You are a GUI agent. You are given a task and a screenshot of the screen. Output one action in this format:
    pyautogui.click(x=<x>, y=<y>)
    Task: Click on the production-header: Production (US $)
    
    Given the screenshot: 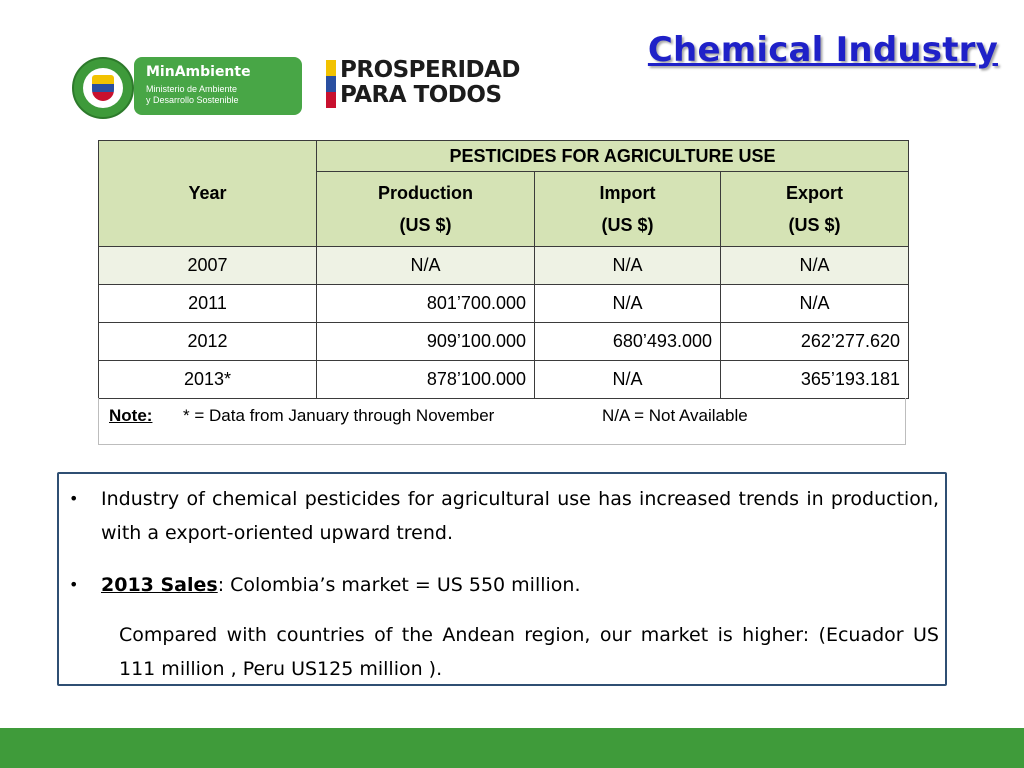 What is the action you would take?
    pyautogui.click(x=425, y=209)
    